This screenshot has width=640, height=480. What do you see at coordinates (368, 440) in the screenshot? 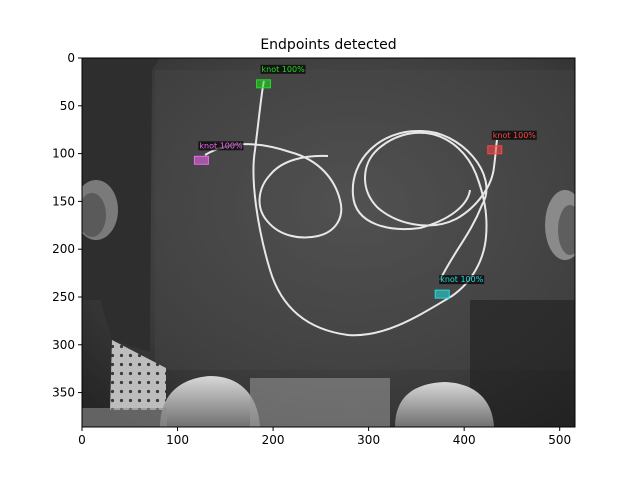
I see `x-tick-label: 300` at bounding box center [368, 440].